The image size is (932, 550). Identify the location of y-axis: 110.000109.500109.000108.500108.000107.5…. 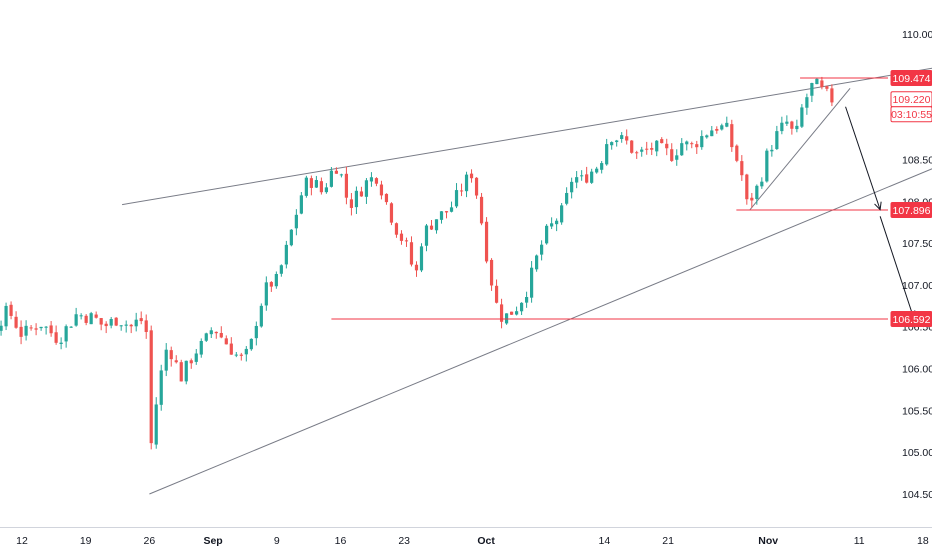
(917, 265).